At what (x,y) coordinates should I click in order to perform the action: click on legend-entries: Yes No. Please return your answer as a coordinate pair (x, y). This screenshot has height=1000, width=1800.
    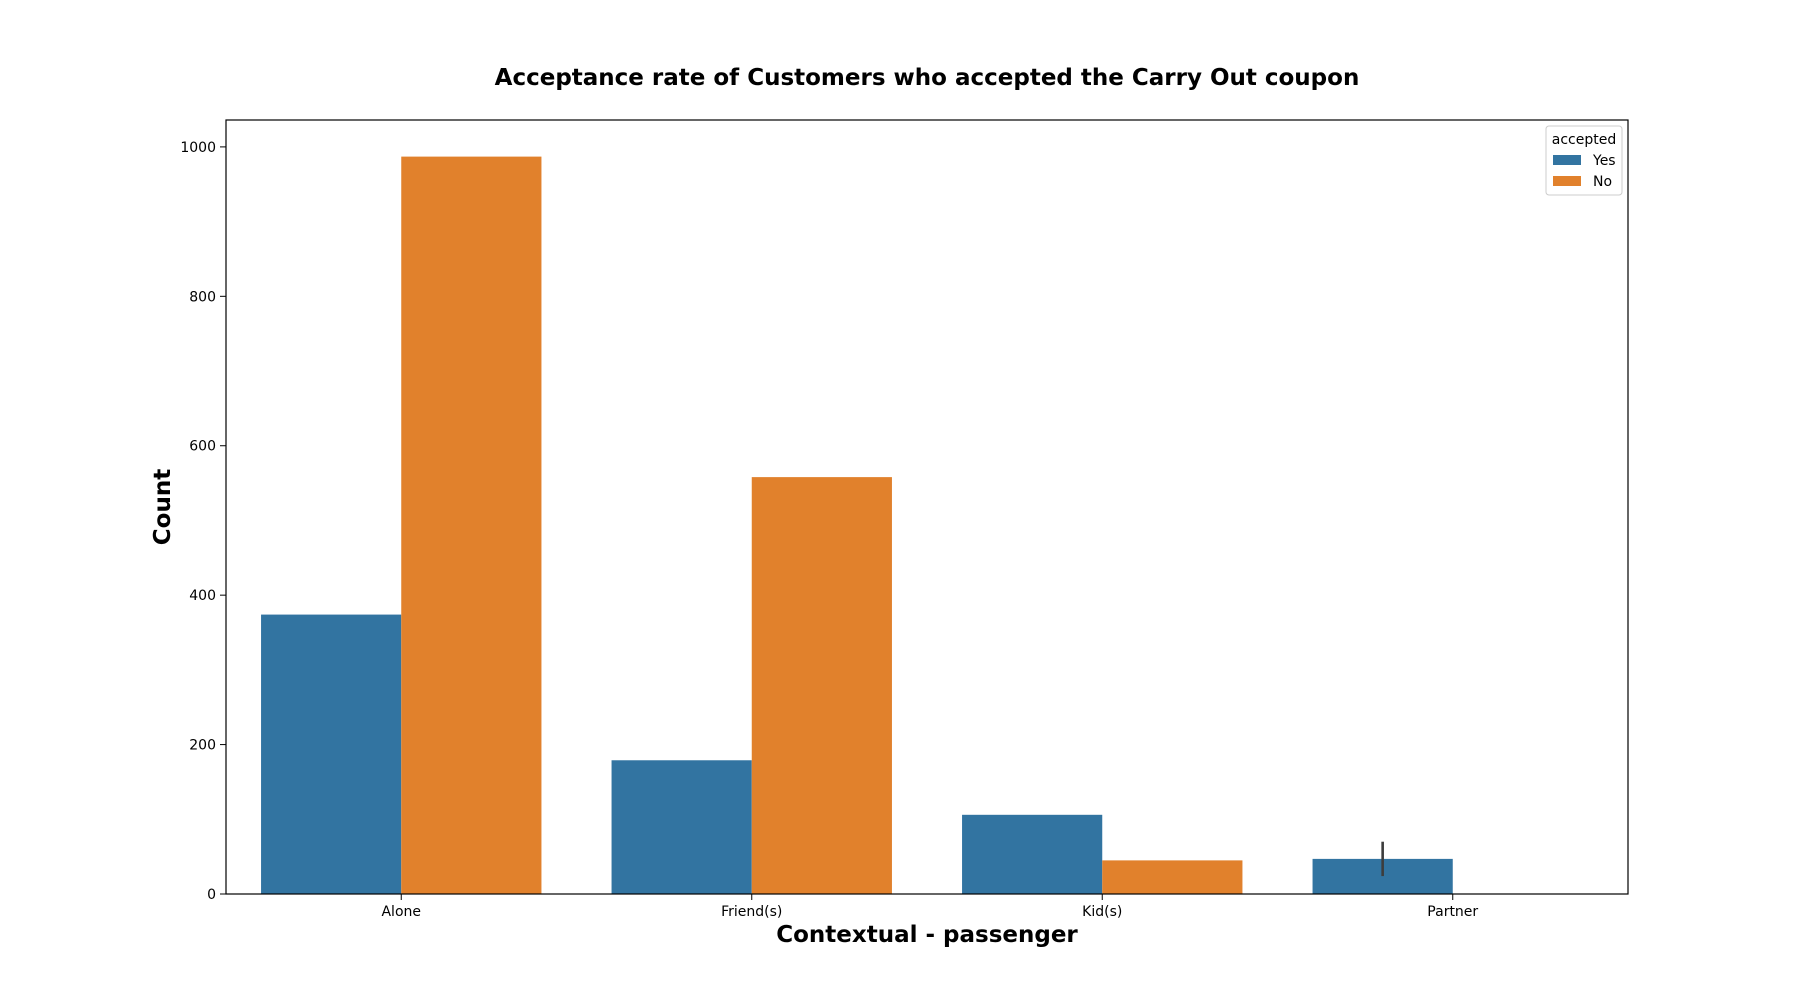
    Looking at the image, I should click on (1584, 171).